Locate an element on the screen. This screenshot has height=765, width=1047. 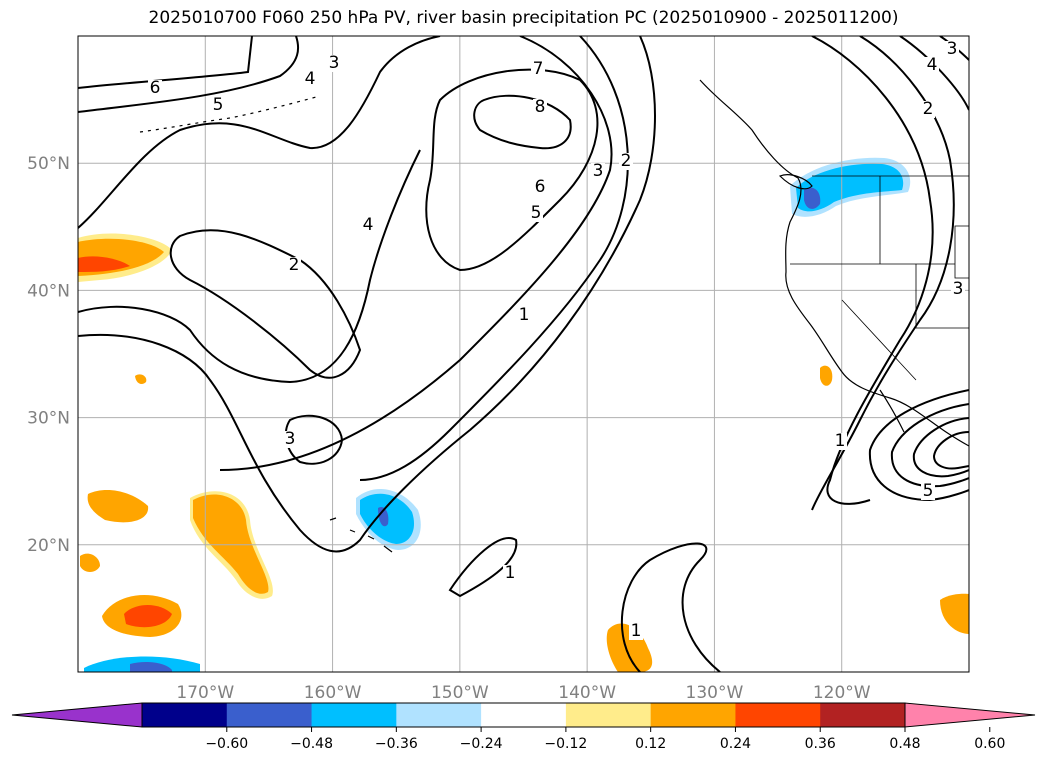
colorbar-tick-label: −0.48 is located at coordinates (311, 744).